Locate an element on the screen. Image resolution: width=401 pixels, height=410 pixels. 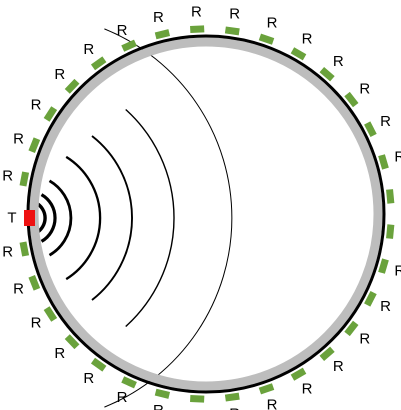
transmitter-element is located at coordinates (29, 218).